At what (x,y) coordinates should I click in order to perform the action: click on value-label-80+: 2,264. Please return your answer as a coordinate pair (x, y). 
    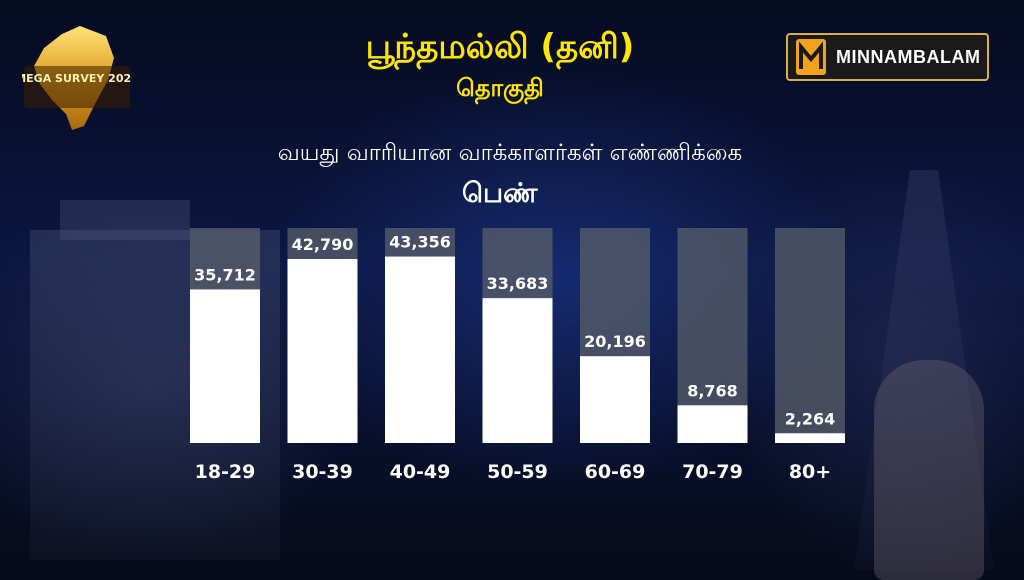
    Looking at the image, I should click on (810, 418).